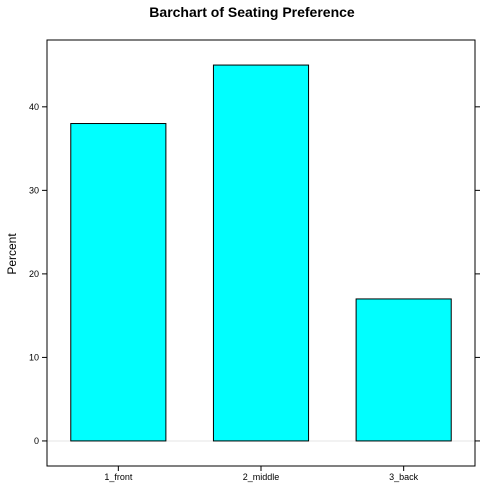  What do you see at coordinates (118, 477) in the screenshot?
I see `x-tick-label: 1_front` at bounding box center [118, 477].